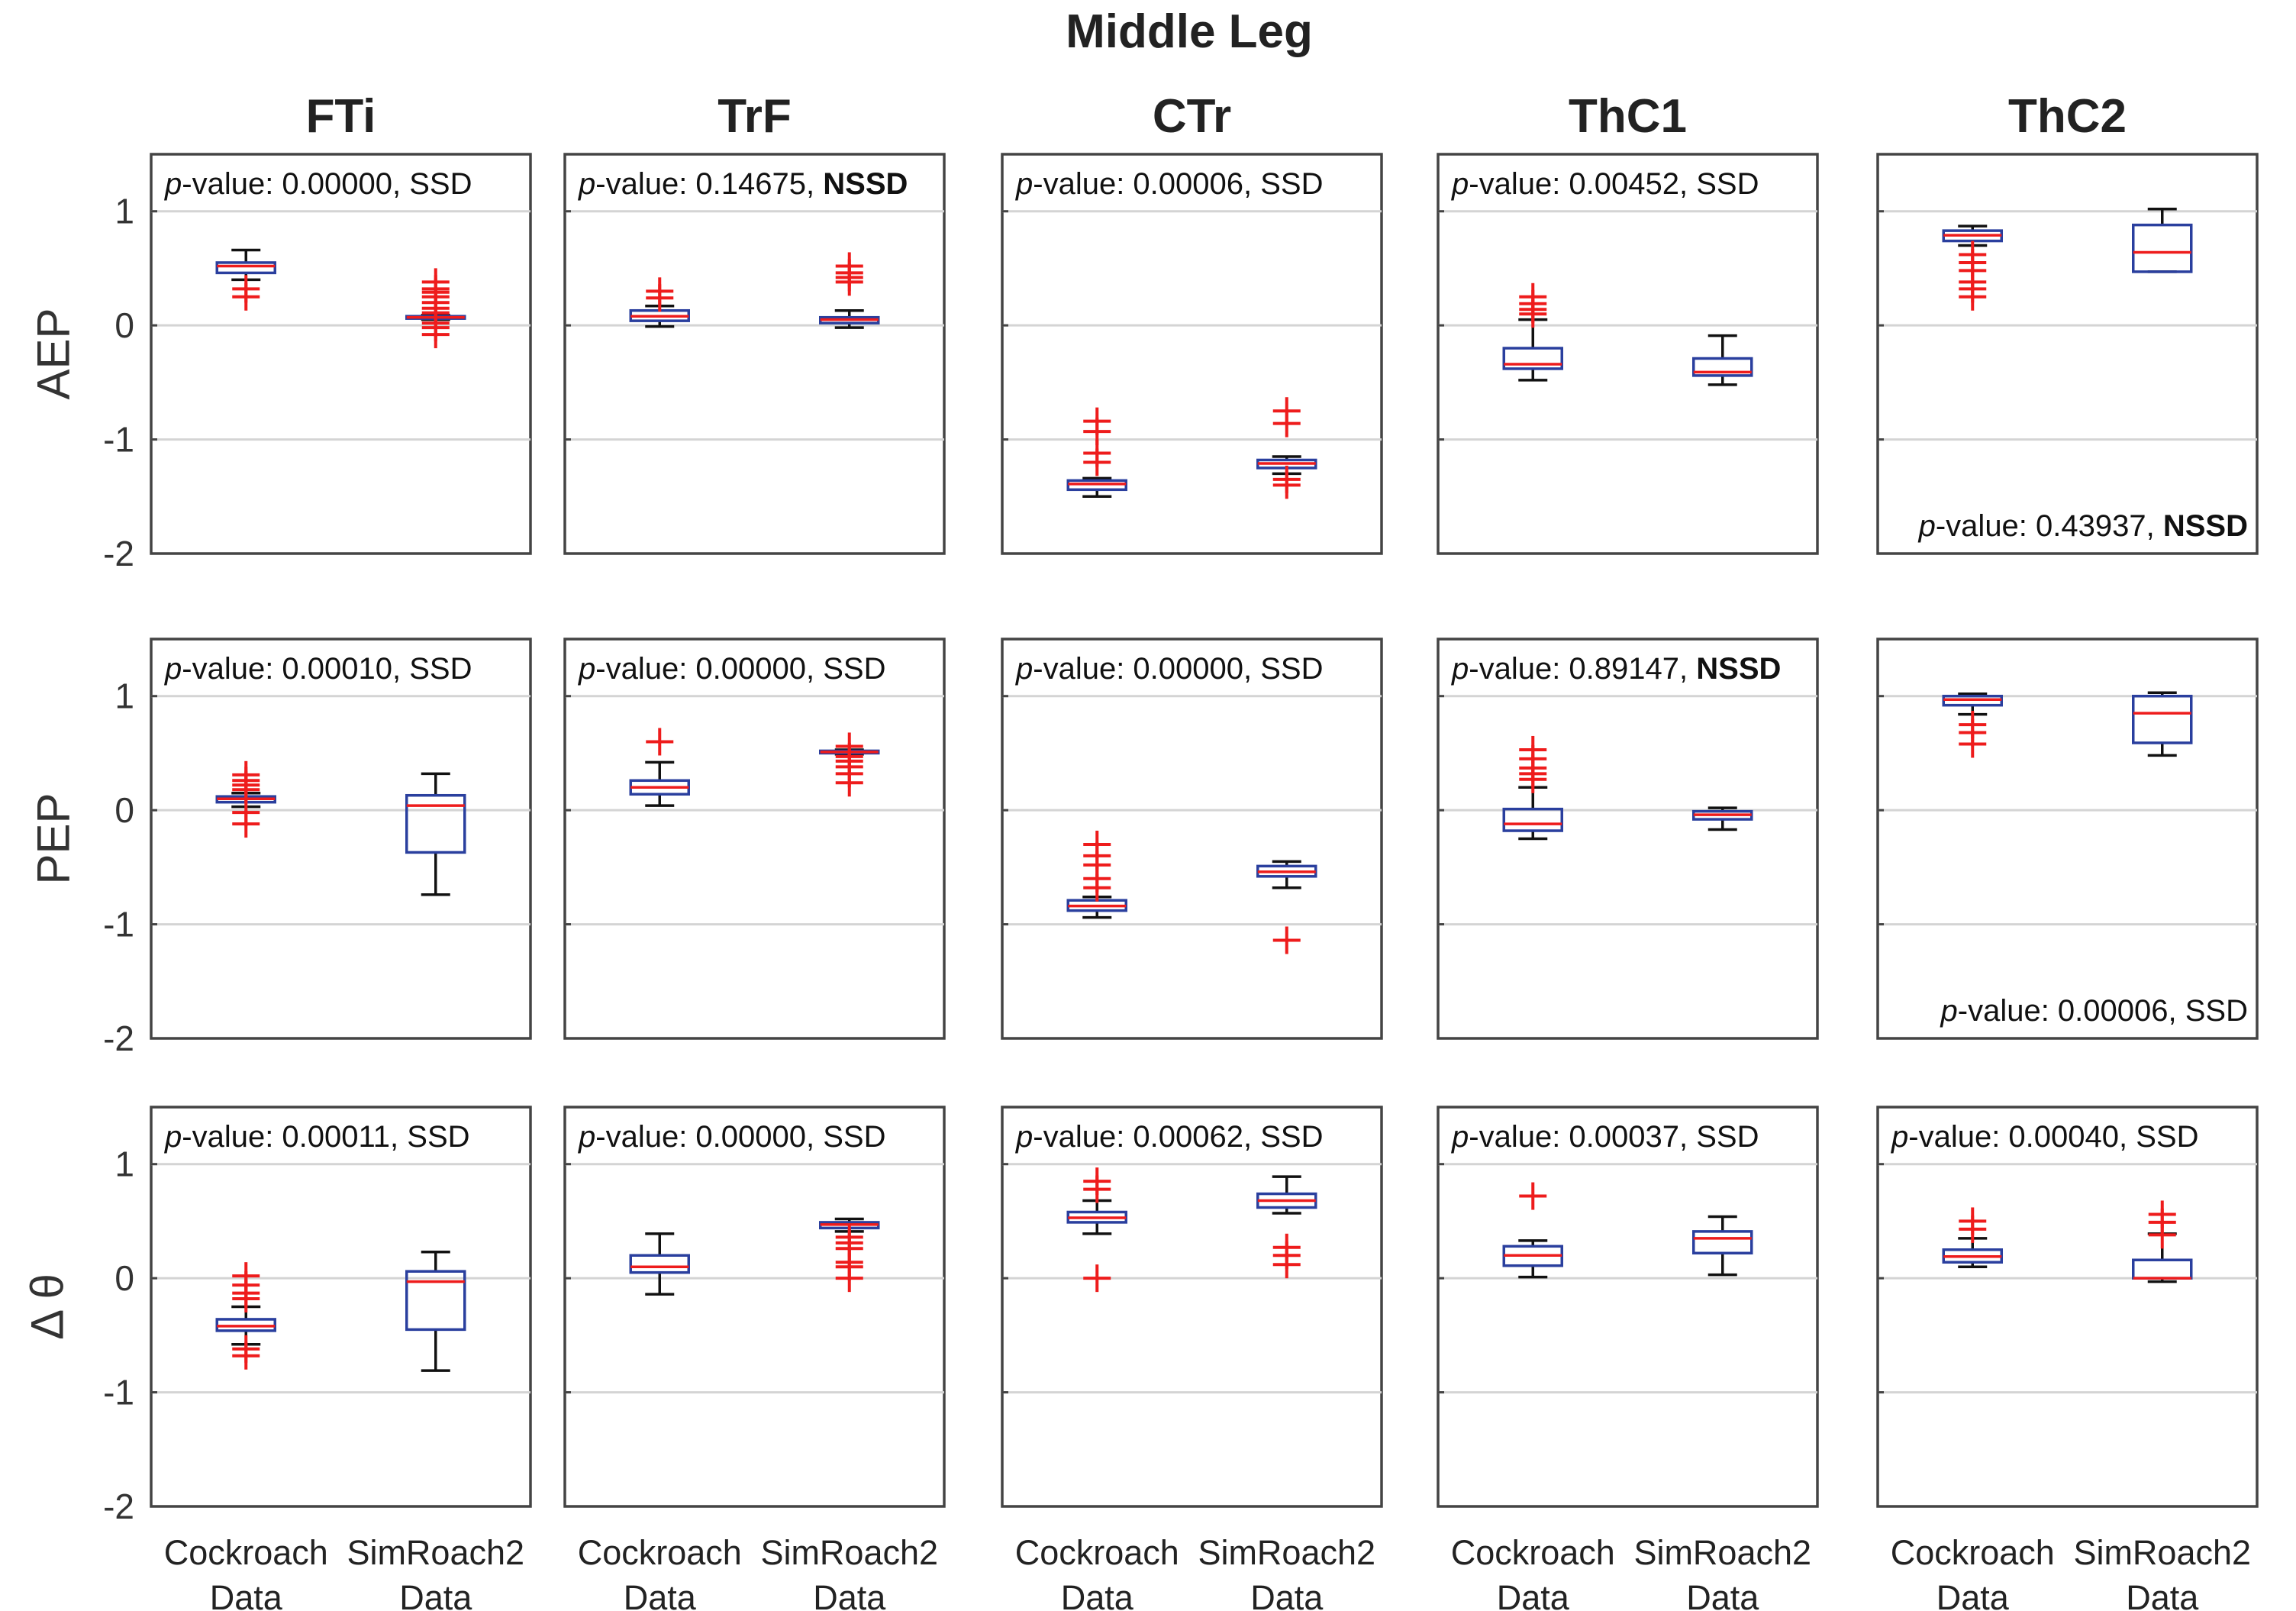 Image resolution: width=2296 pixels, height=1611 pixels. What do you see at coordinates (1192, 839) in the screenshot?
I see `panel-ctr-1: p-value: 0.00000, SSD` at bounding box center [1192, 839].